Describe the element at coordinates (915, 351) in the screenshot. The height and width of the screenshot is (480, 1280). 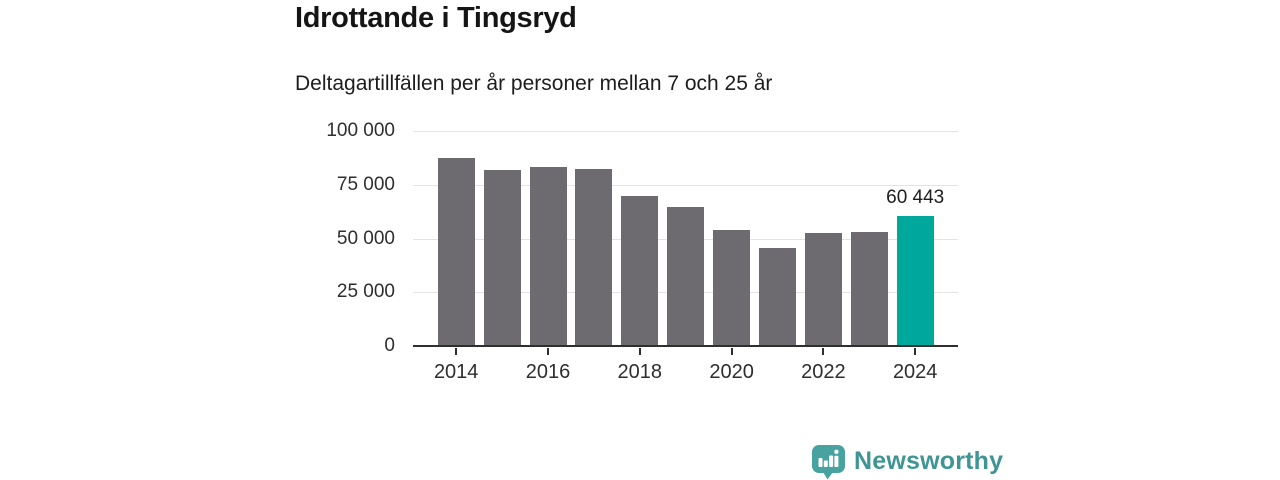
I see `x-tick-2024` at that location.